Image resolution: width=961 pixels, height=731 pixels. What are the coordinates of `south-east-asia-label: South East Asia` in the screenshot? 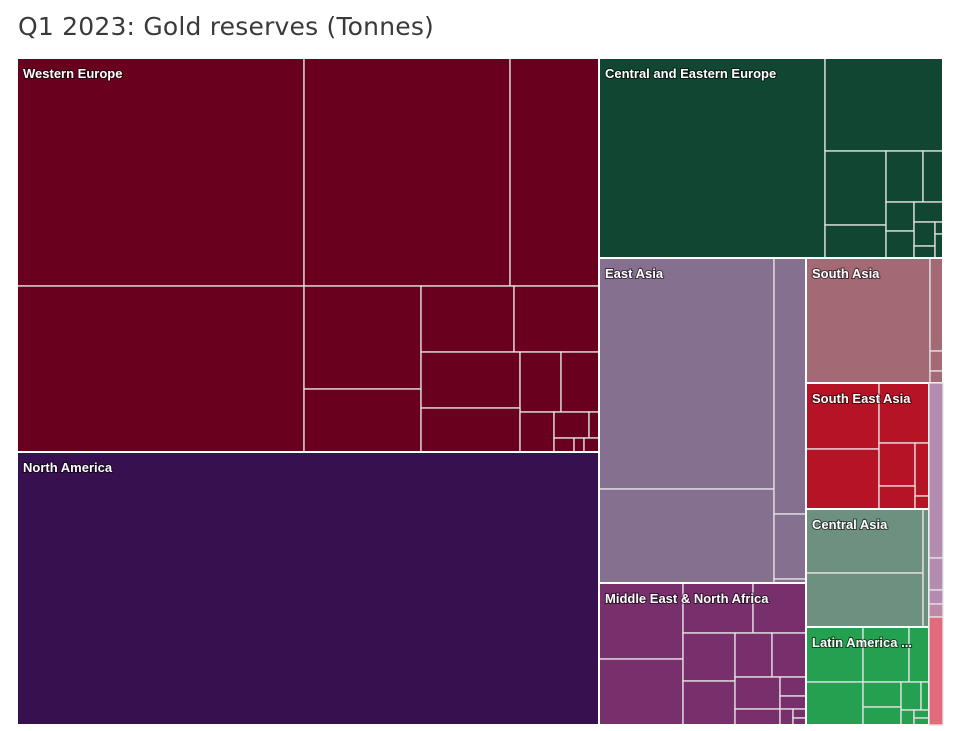 It's located at (861, 398).